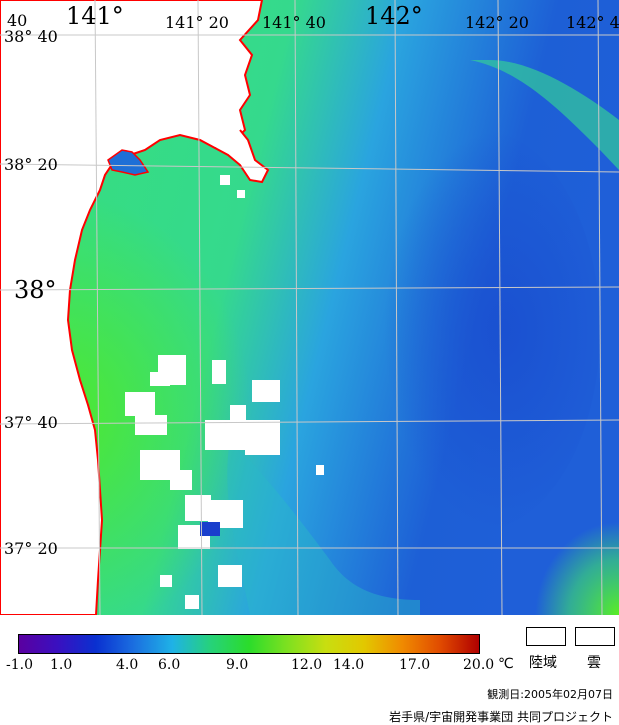 This screenshot has width=619, height=725. I want to click on cyan-current-band, so click(544, 115).